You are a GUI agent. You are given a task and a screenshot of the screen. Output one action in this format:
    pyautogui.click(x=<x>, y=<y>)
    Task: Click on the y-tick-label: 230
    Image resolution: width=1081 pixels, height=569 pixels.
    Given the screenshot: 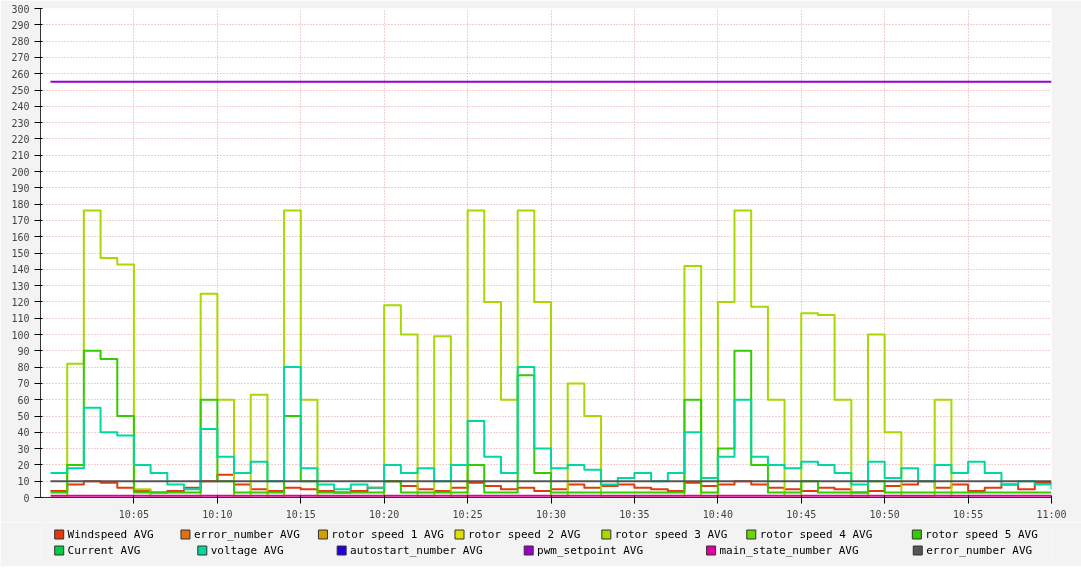 What is the action you would take?
    pyautogui.click(x=20, y=123)
    